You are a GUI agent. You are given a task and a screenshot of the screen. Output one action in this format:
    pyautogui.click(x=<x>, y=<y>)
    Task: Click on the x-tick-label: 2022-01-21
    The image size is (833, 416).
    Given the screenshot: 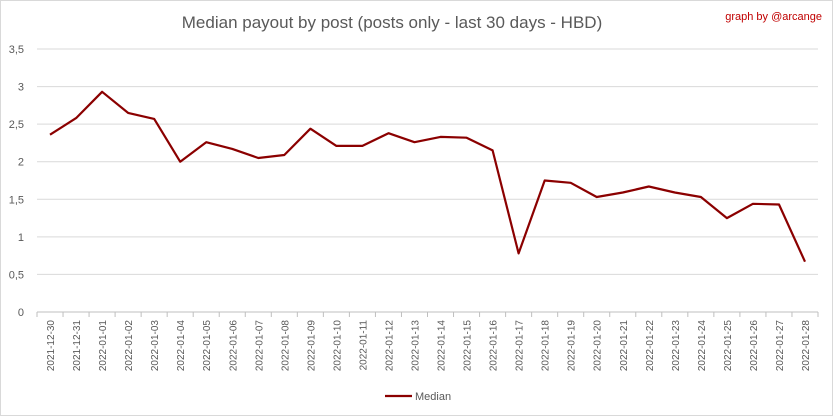 What is the action you would take?
    pyautogui.click(x=624, y=346)
    